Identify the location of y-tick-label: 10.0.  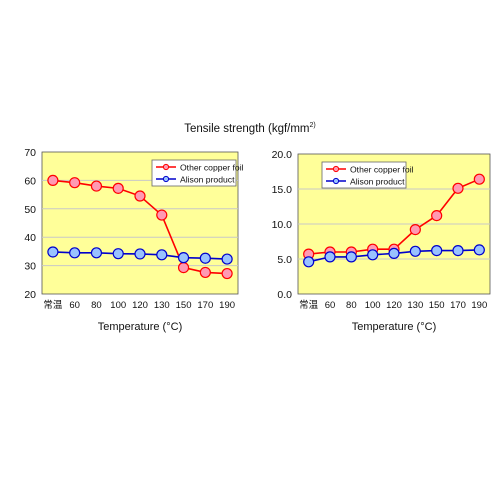
(282, 225).